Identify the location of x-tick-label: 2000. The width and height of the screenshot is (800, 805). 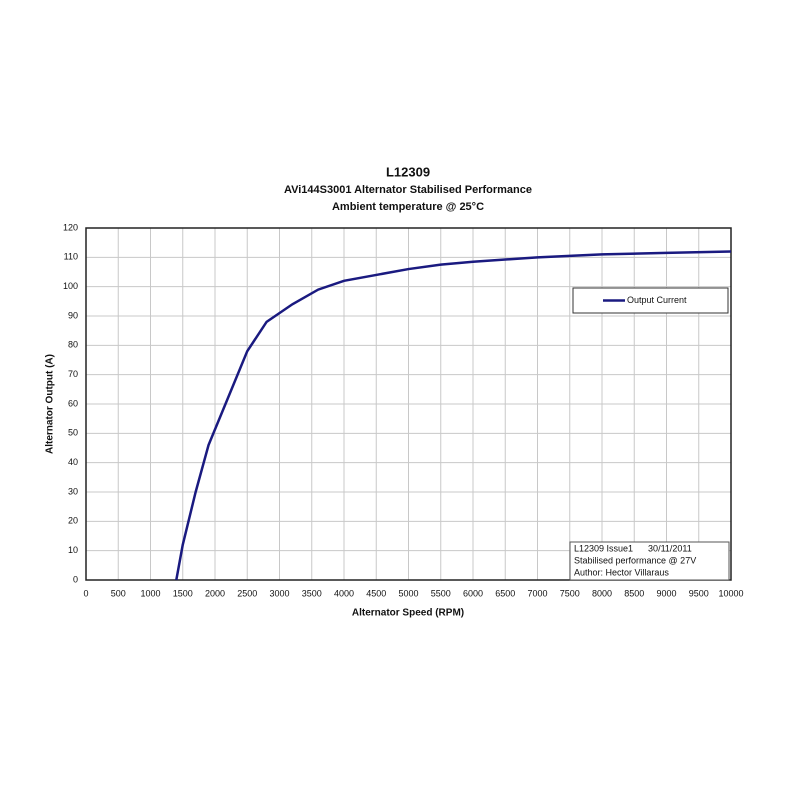
(215, 593).